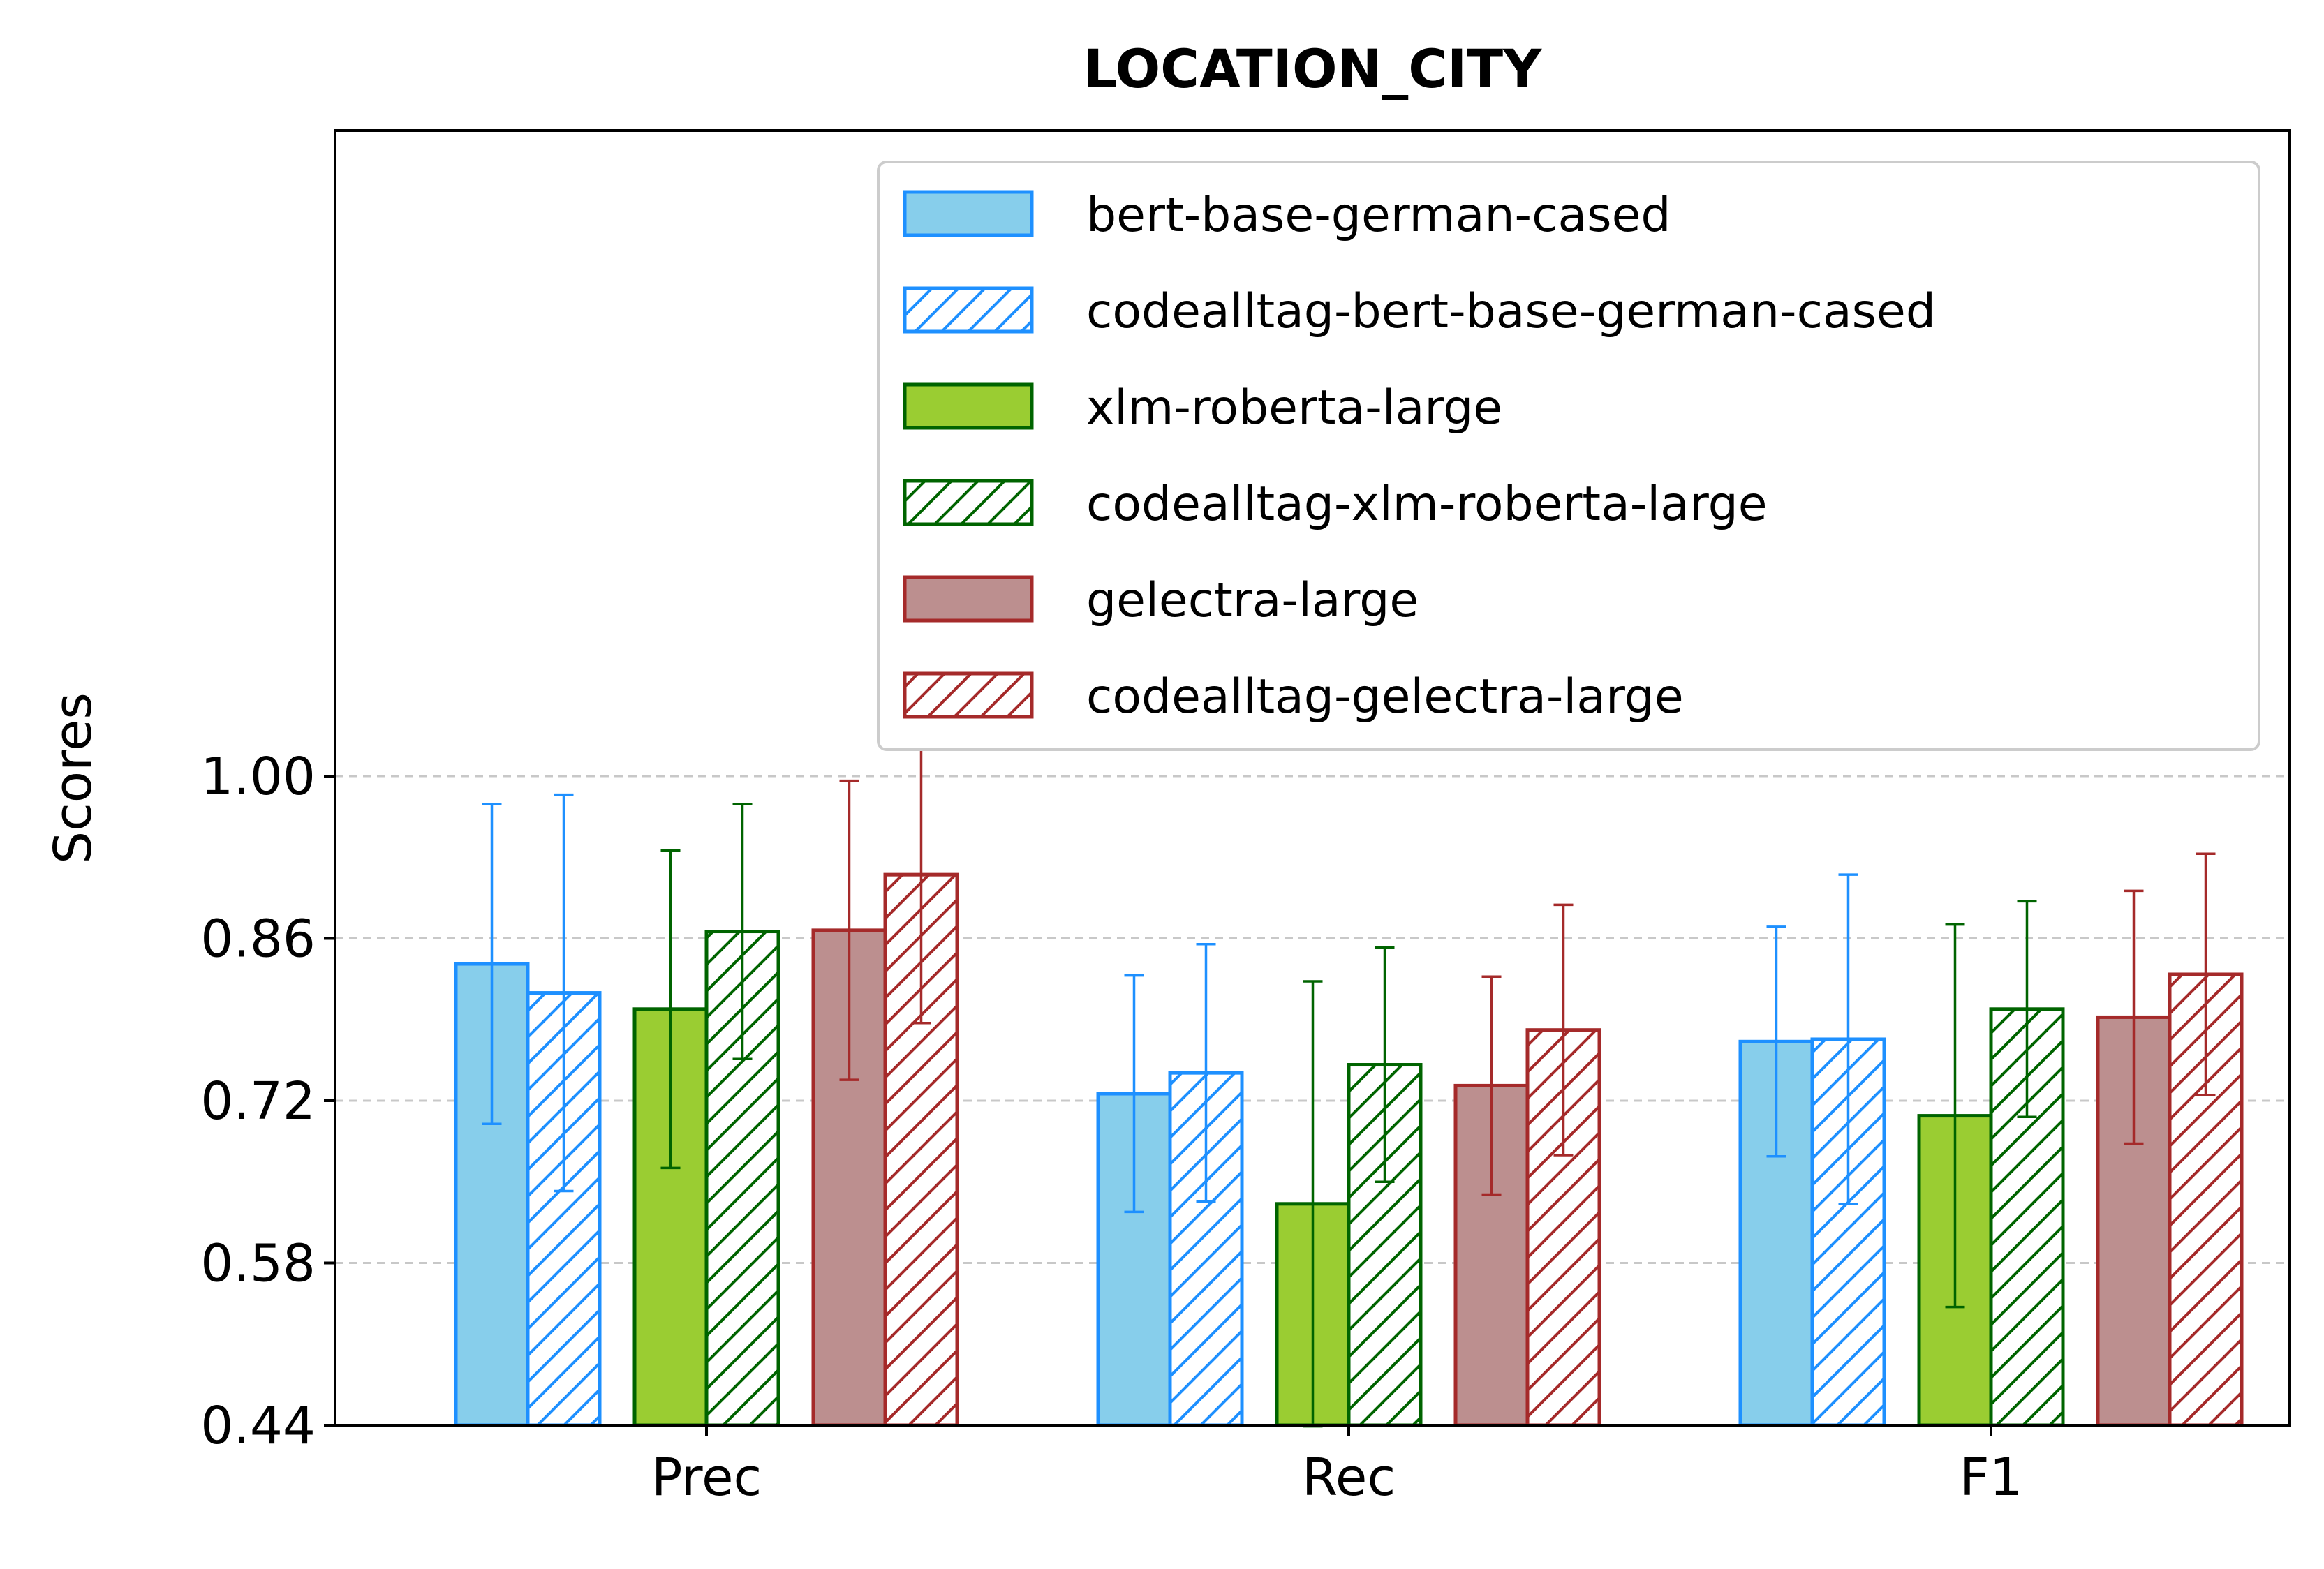 The image size is (2324, 1569). What do you see at coordinates (258, 1264) in the screenshot?
I see `y-tick-label: 0.58` at bounding box center [258, 1264].